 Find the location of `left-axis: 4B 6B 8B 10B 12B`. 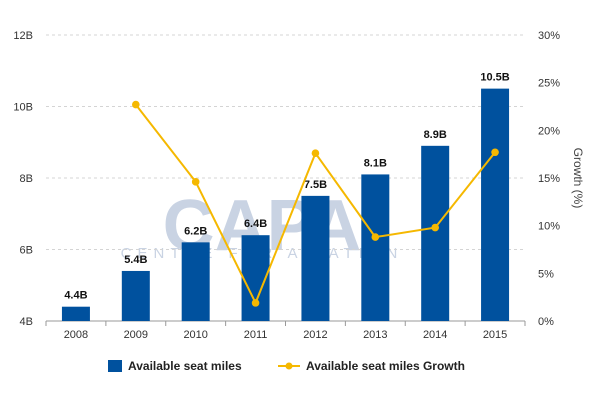

left-axis: 4B 6B 8B 10B 12B is located at coordinates (23, 179).